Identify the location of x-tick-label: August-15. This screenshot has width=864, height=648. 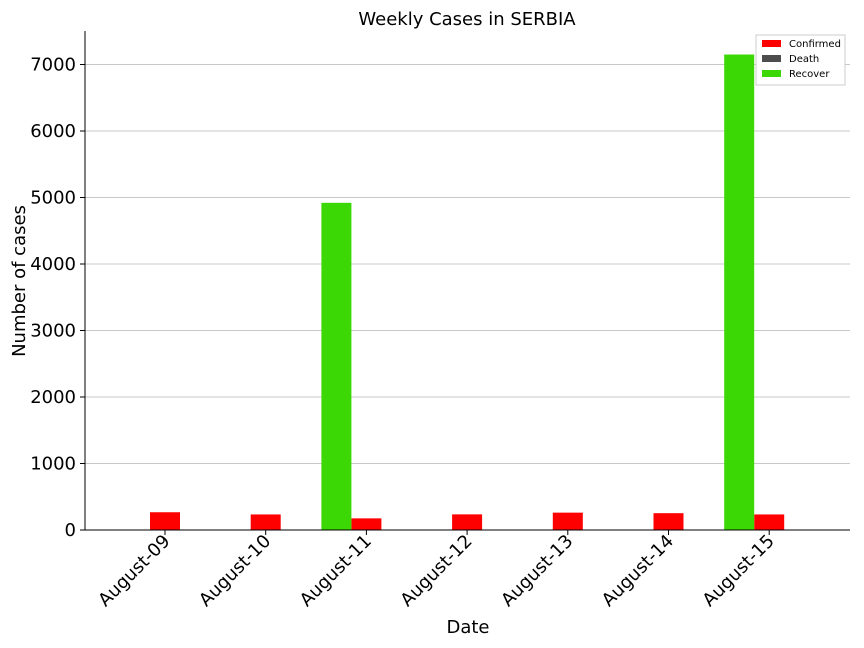
(739, 571).